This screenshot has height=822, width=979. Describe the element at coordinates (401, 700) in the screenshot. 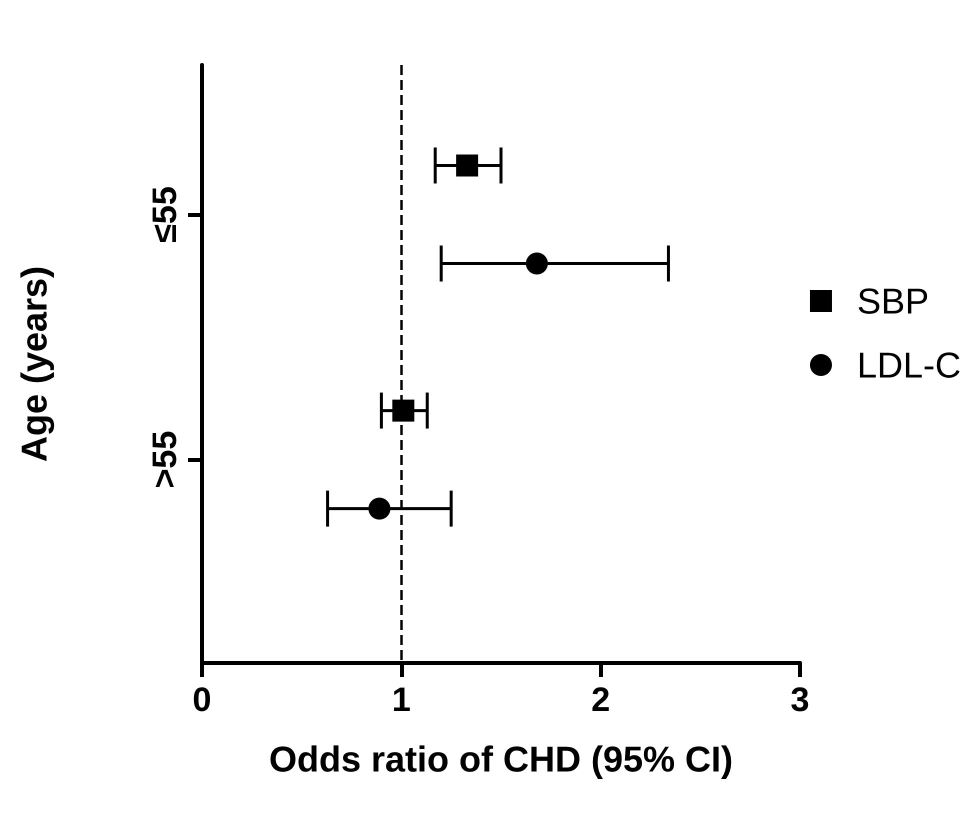

I see `x-tick-label: 1` at that location.